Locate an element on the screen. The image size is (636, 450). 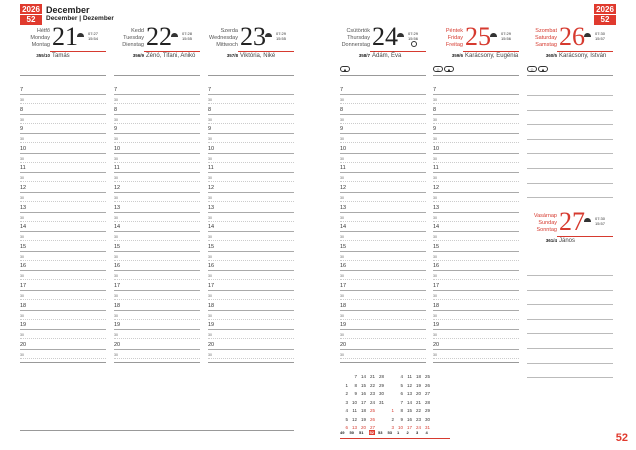
calendar-day: 5 is located at coordinates (401, 385).